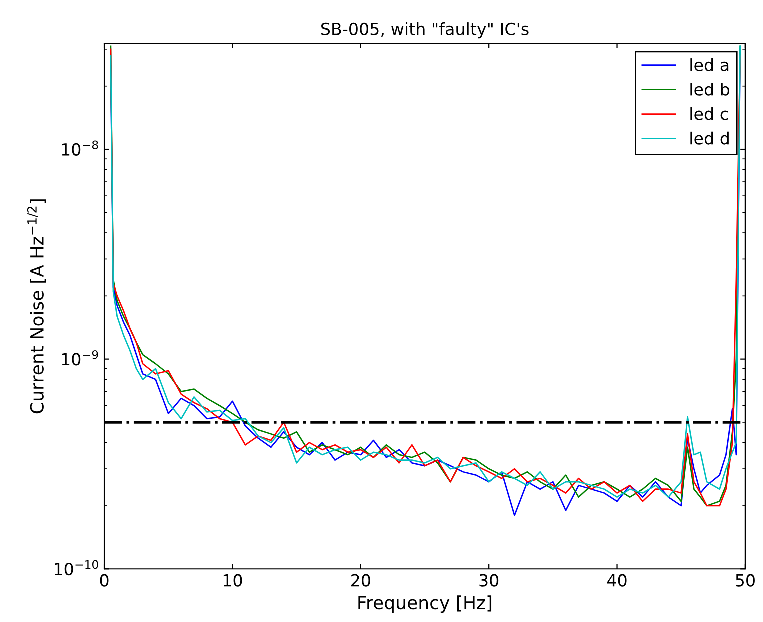  Describe the element at coordinates (361, 580) in the screenshot. I see `x-tick-label: 20` at that location.